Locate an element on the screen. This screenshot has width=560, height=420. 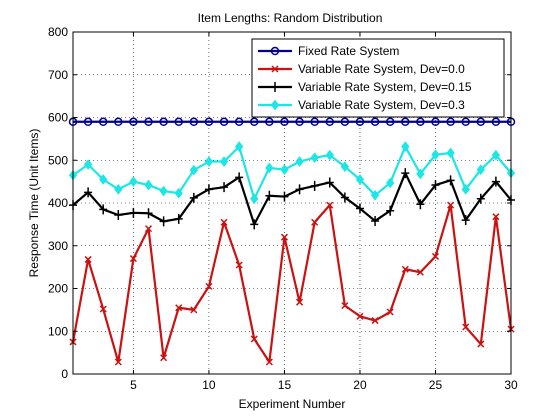
x-tick-label: 5 is located at coordinates (133, 385).